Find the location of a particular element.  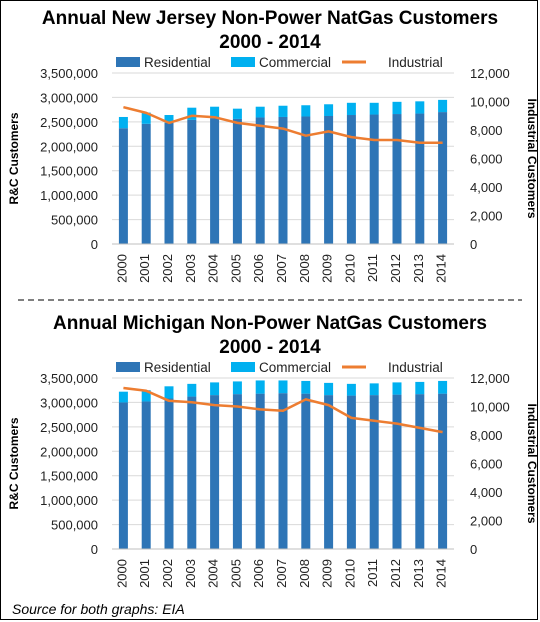

y-tick-label: 2,000,000 is located at coordinates (69, 451).